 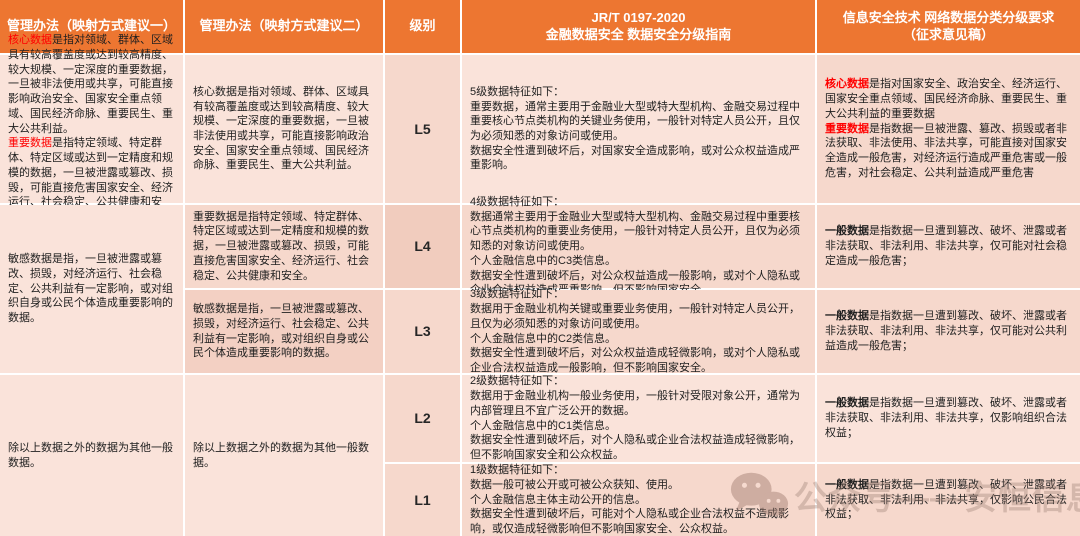 What do you see at coordinates (948, 34) in the screenshot?
I see `header-label-line2: （征求意见稿）` at bounding box center [948, 34].